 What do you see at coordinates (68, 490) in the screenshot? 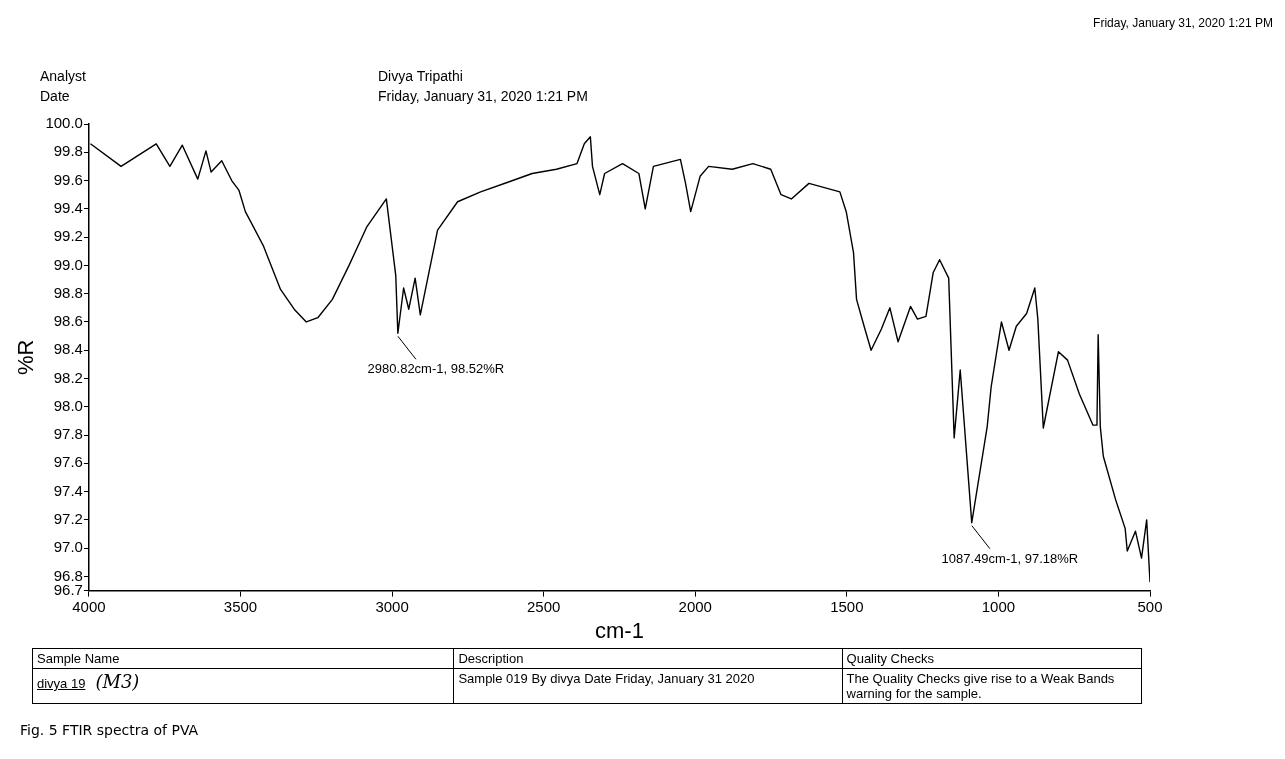
I see `y-tick-label: 97.4` at bounding box center [68, 490].